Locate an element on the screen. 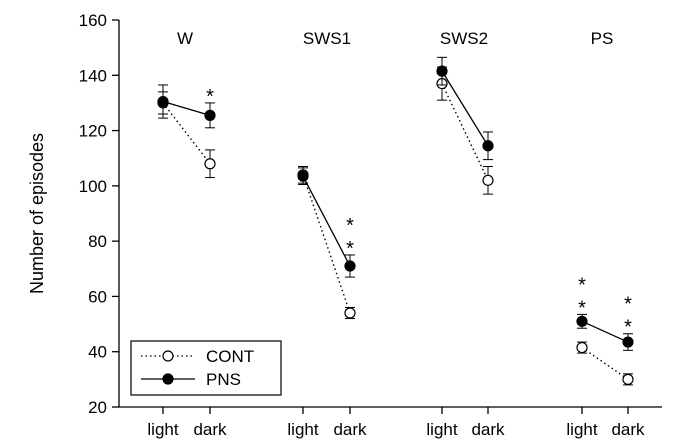 This screenshot has width=680, height=442. y-tick-label: 100 is located at coordinates (93, 186).